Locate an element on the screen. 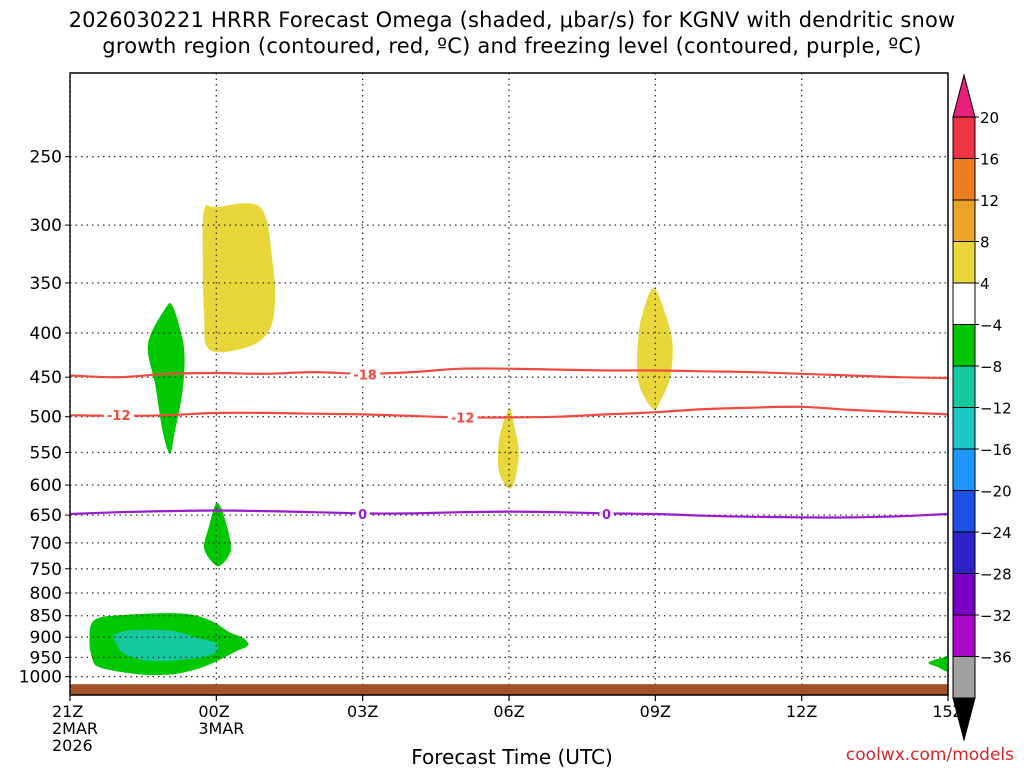 The height and width of the screenshot is (769, 1024). site-credit: coolwx.com/models is located at coordinates (929, 755).